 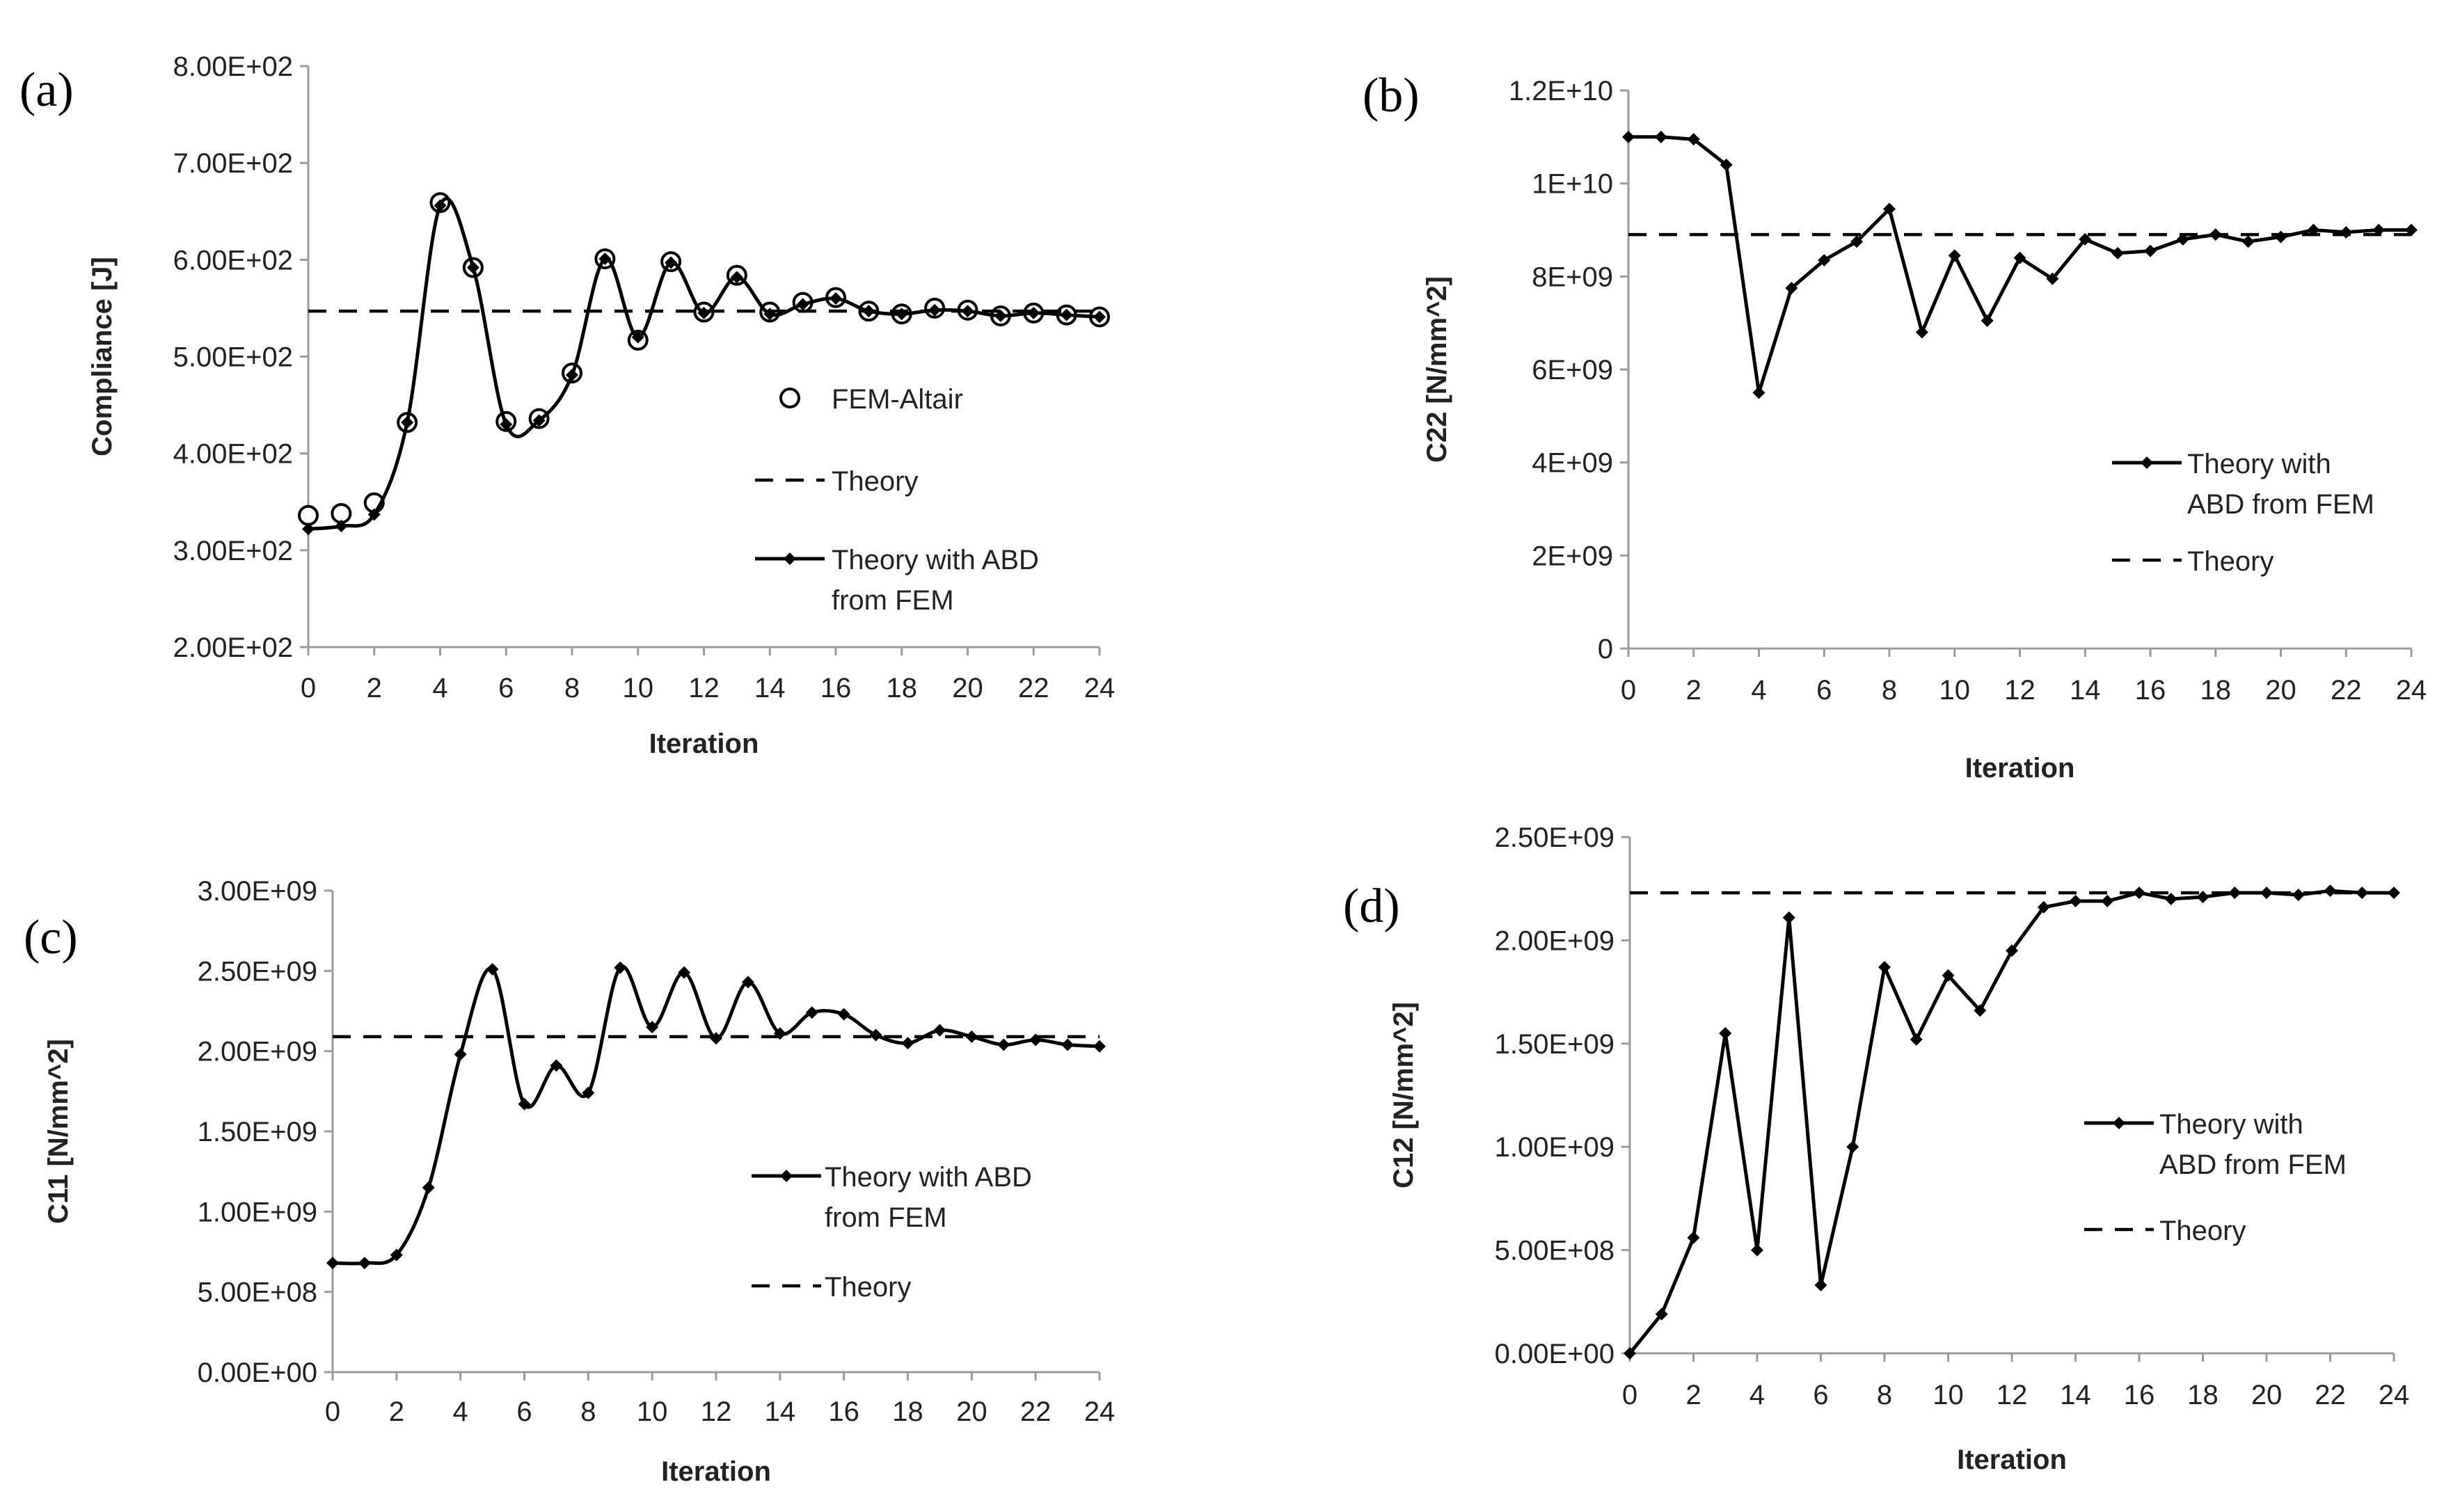 I want to click on y-tick-label: 0, so click(x=1605, y=649).